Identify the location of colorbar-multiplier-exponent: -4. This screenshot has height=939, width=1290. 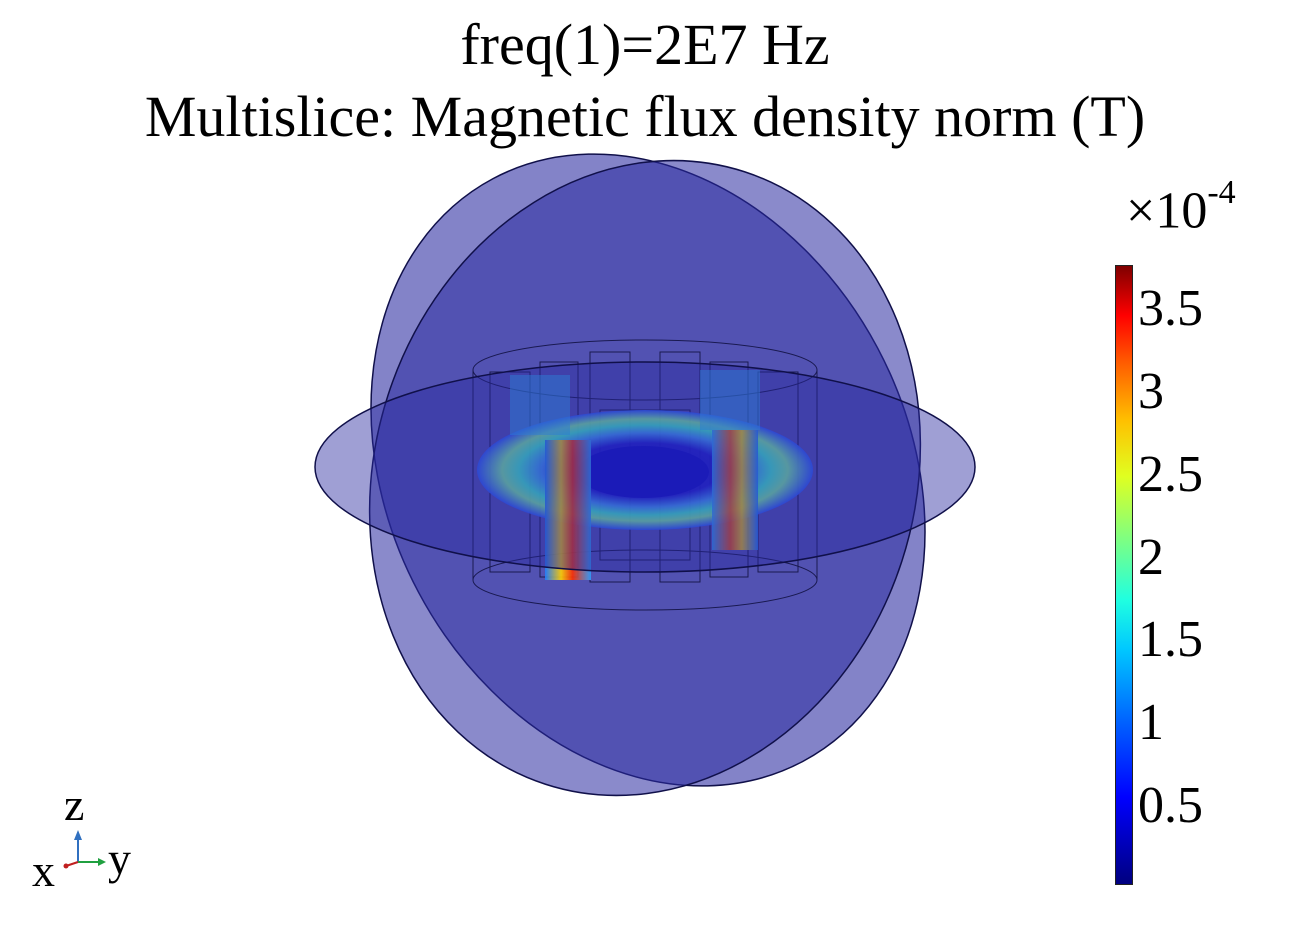
(1221, 192).